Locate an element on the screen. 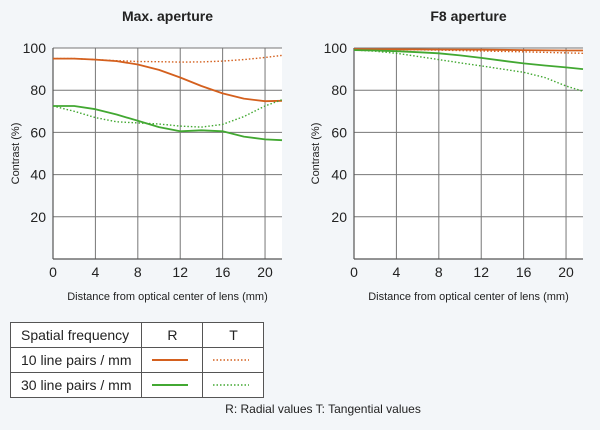 The width and height of the screenshot is (600, 430). legend-sample-10lp-radial is located at coordinates (172, 360).